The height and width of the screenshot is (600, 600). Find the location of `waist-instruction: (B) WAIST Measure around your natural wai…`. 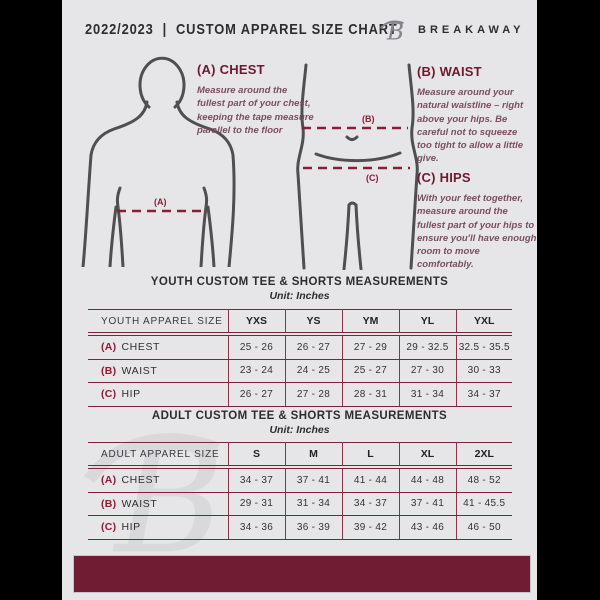

waist-instruction: (B) WAIST Measure around your natural wai… is located at coordinates (474, 115).